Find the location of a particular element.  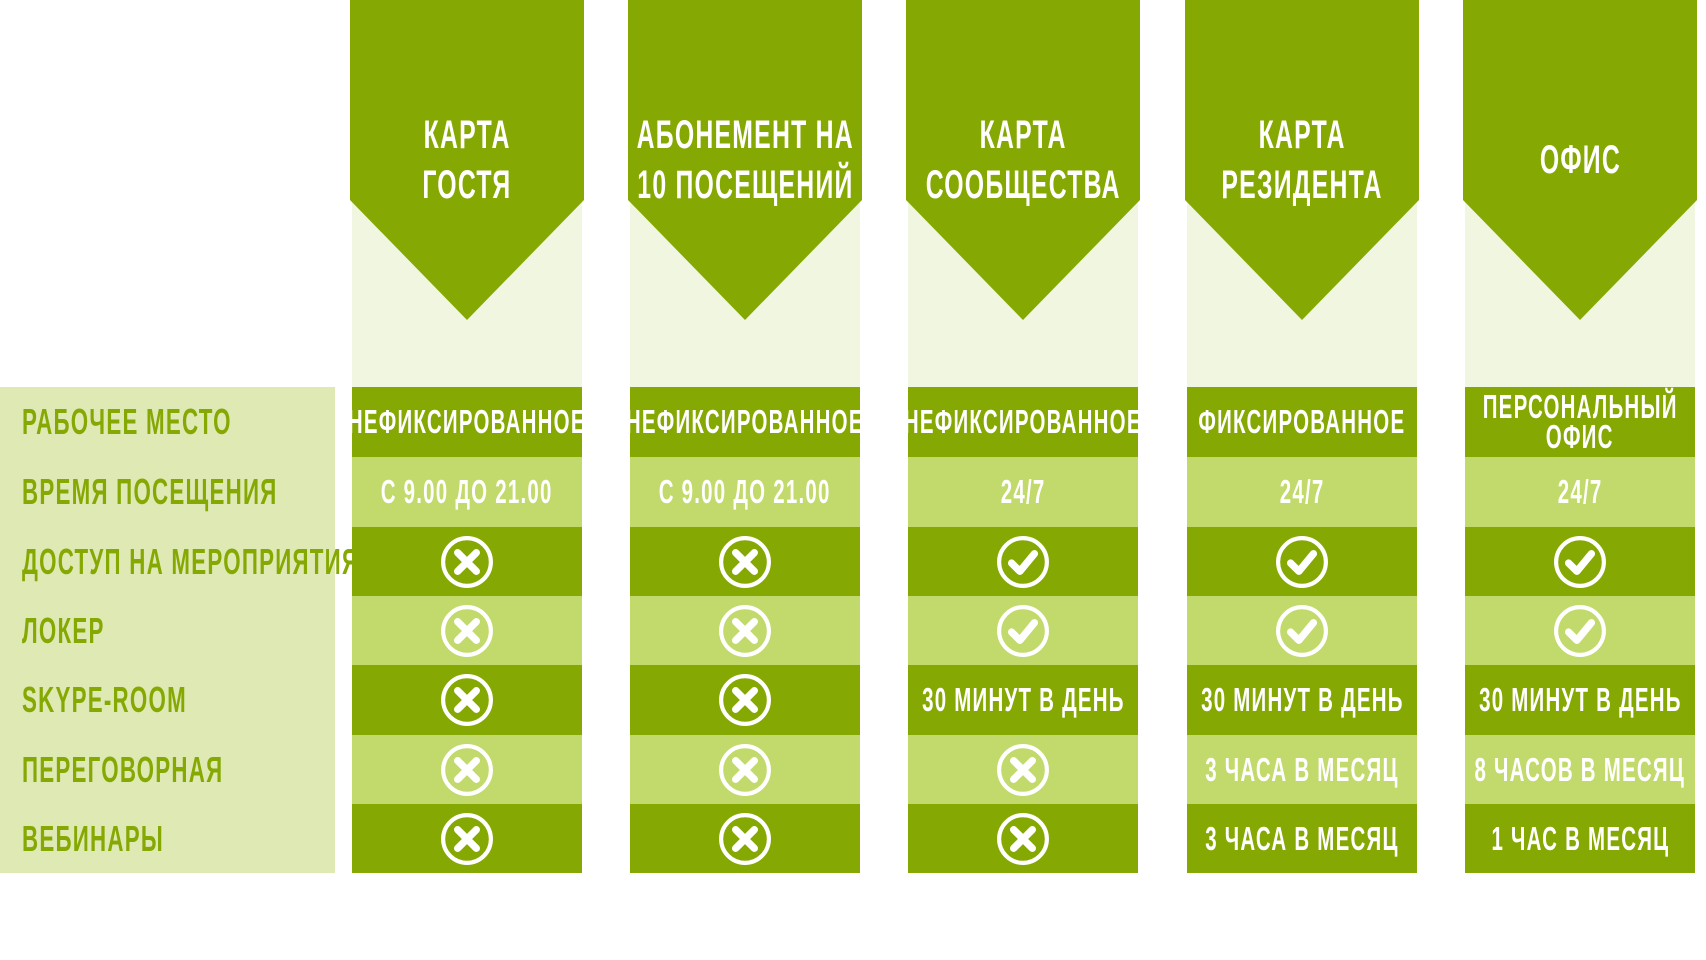

row-label-text: ЛОКЕР is located at coordinates (63, 630).